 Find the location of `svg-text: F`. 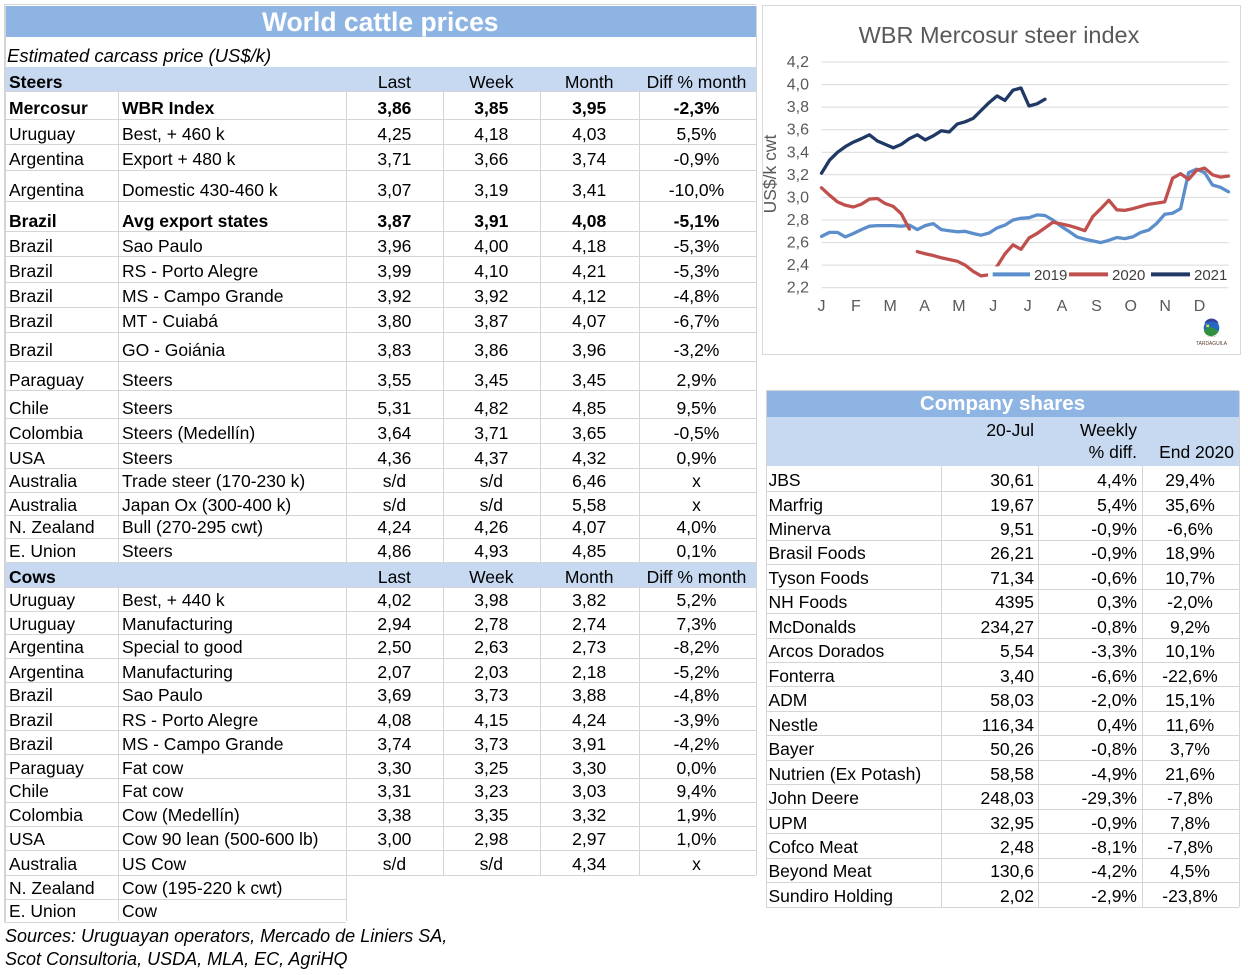

svg-text: F is located at coordinates (856, 306).